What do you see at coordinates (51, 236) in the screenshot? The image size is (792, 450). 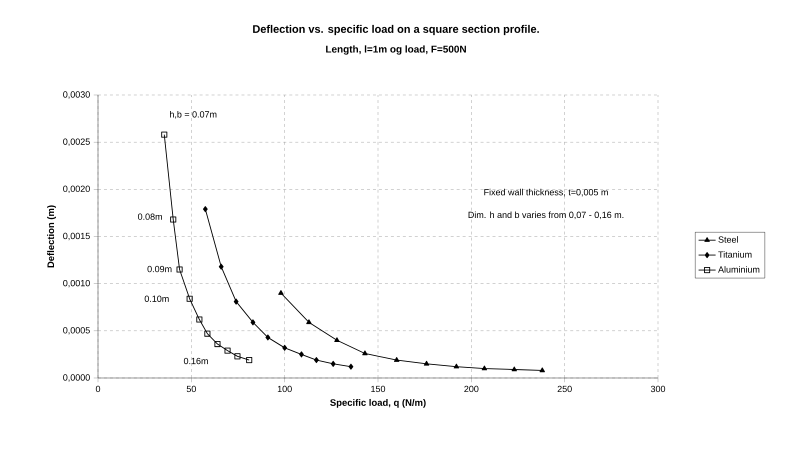 I see `y-axis-title: Deflection (m)` at bounding box center [51, 236].